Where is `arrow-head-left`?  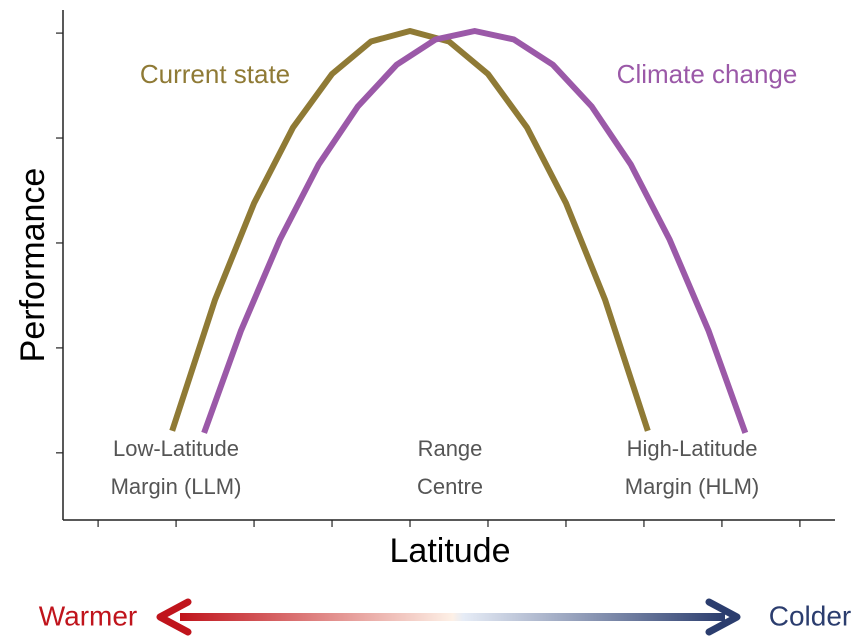 arrow-head-left is located at coordinates (174, 617).